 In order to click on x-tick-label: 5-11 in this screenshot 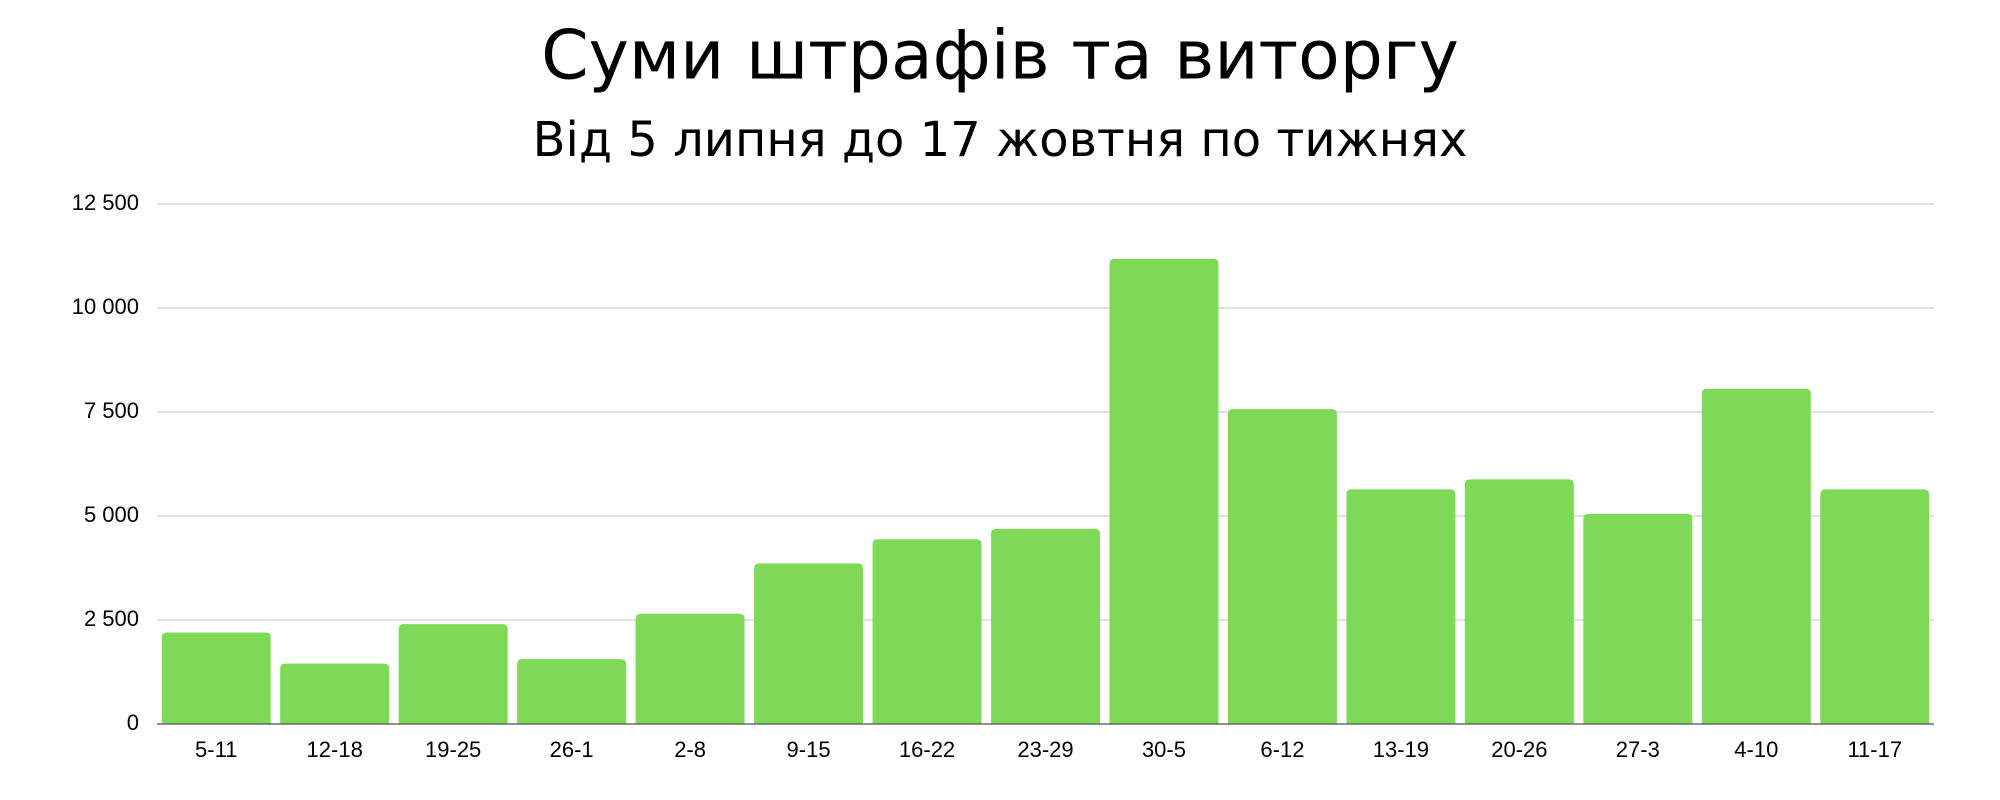, I will do `click(216, 749)`.